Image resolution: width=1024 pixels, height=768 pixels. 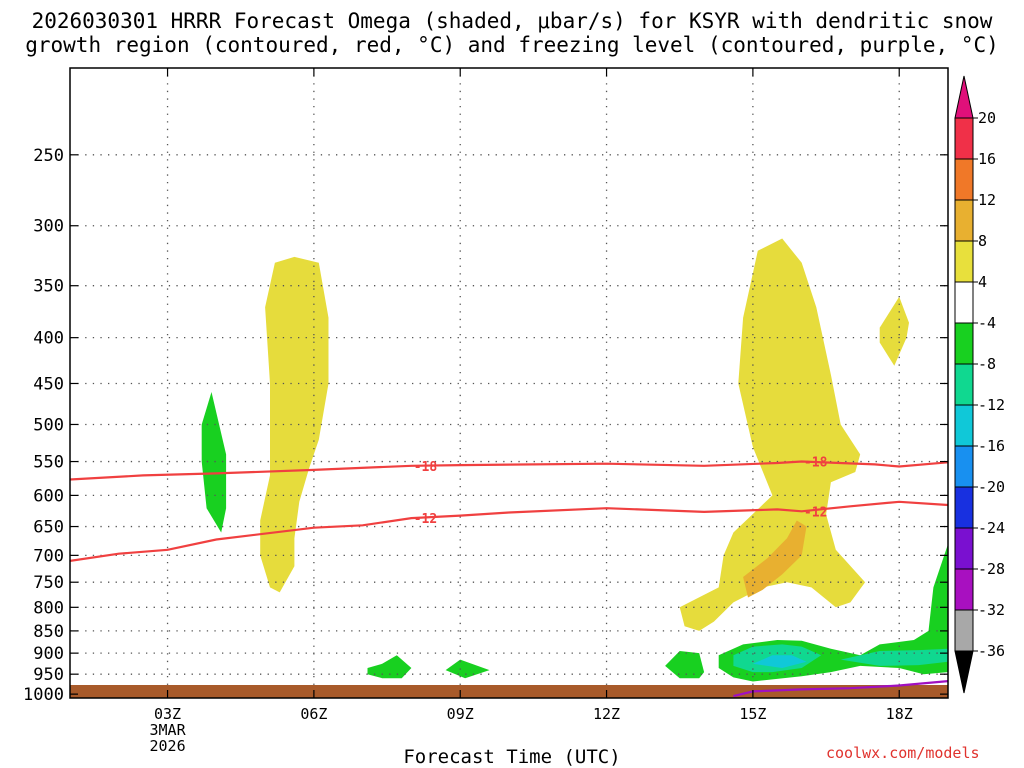 I want to click on date-label-line: 2026, so click(x=167, y=746).